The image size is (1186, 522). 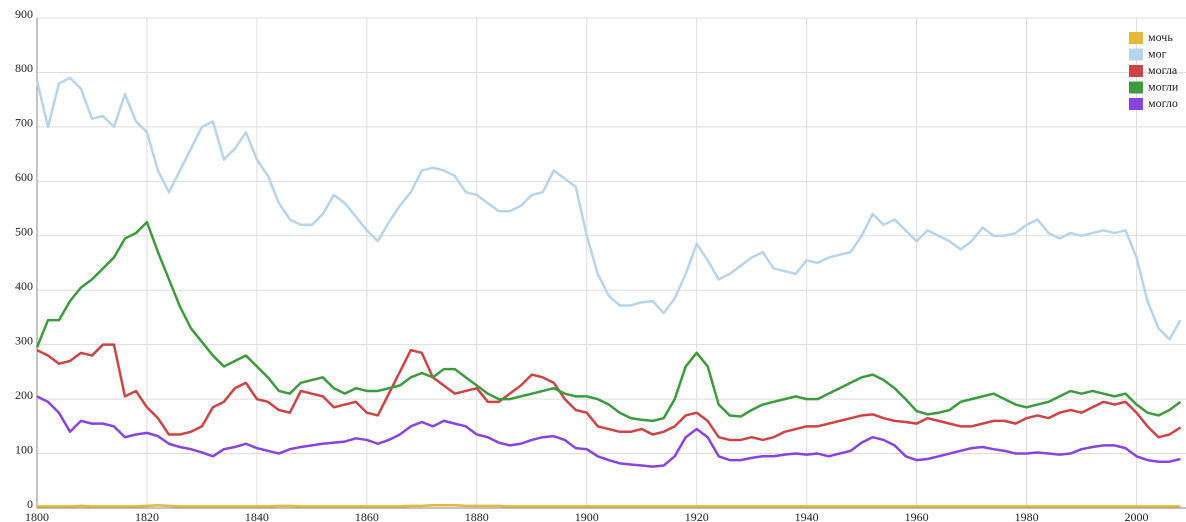 What do you see at coordinates (24, 177) in the screenshot?
I see `y-tick-label: 600` at bounding box center [24, 177].